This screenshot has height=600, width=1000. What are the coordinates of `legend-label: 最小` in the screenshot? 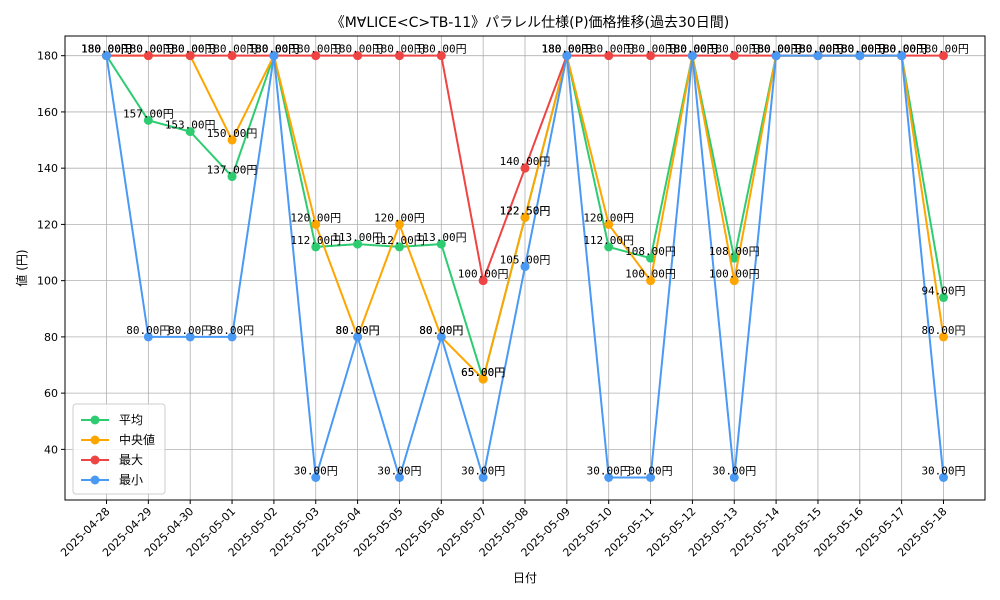 It's located at (131, 480).